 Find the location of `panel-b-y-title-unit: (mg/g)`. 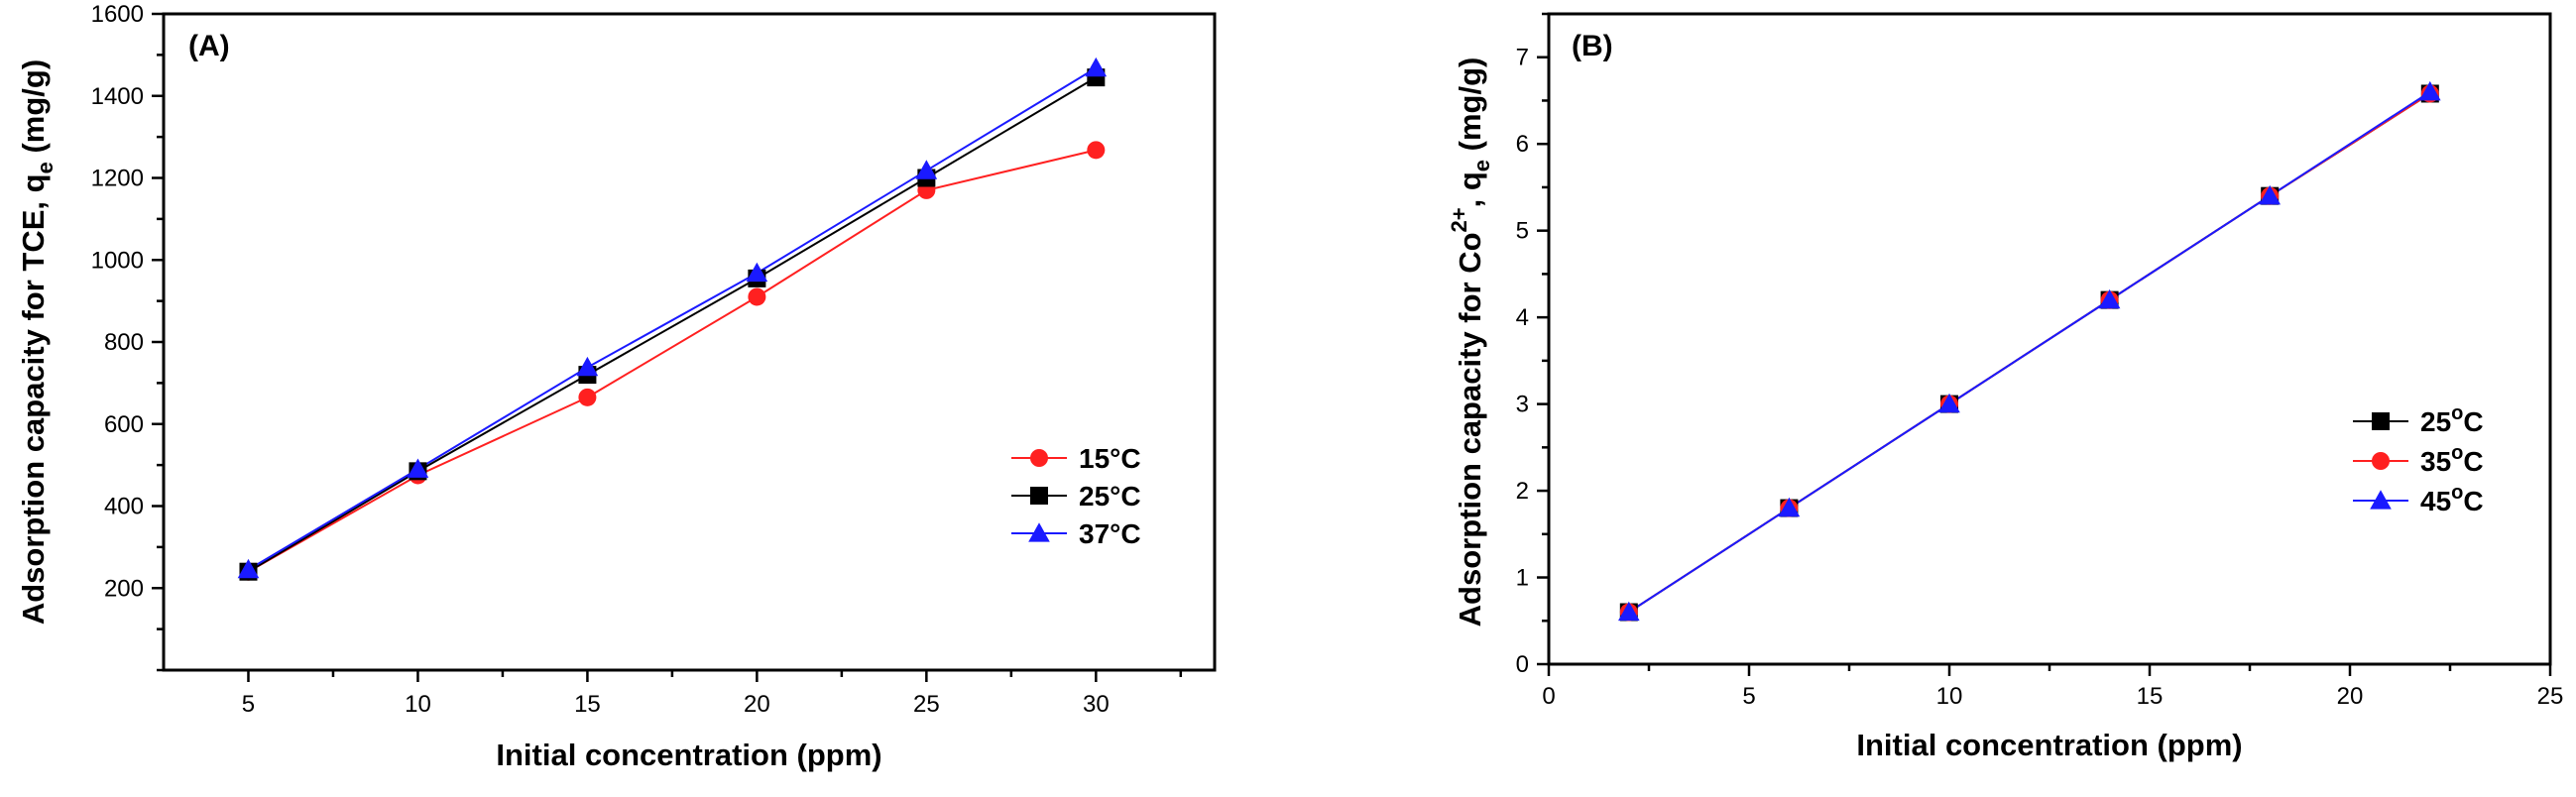

panel-b-y-title-unit: (mg/g) is located at coordinates (1470, 108).